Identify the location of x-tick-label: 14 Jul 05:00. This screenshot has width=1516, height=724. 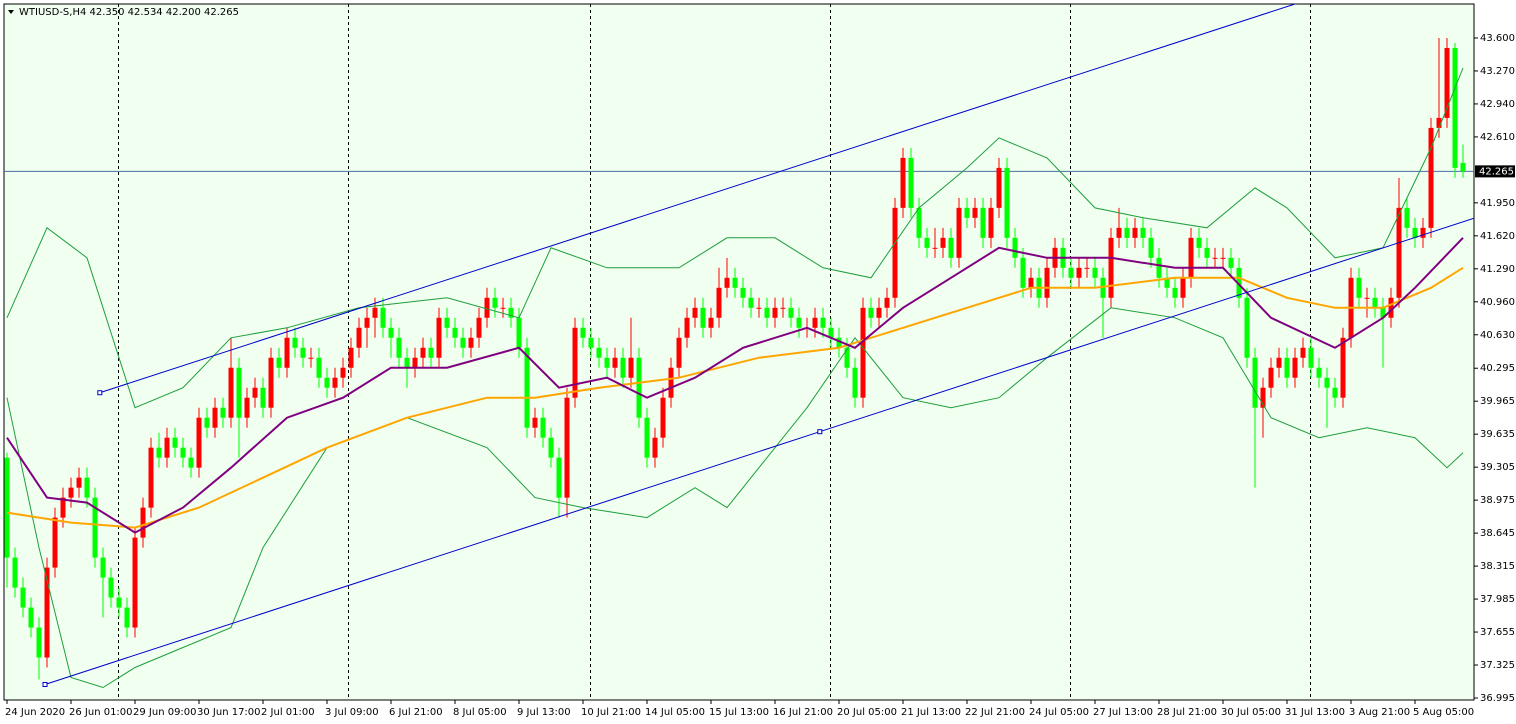
(675, 712).